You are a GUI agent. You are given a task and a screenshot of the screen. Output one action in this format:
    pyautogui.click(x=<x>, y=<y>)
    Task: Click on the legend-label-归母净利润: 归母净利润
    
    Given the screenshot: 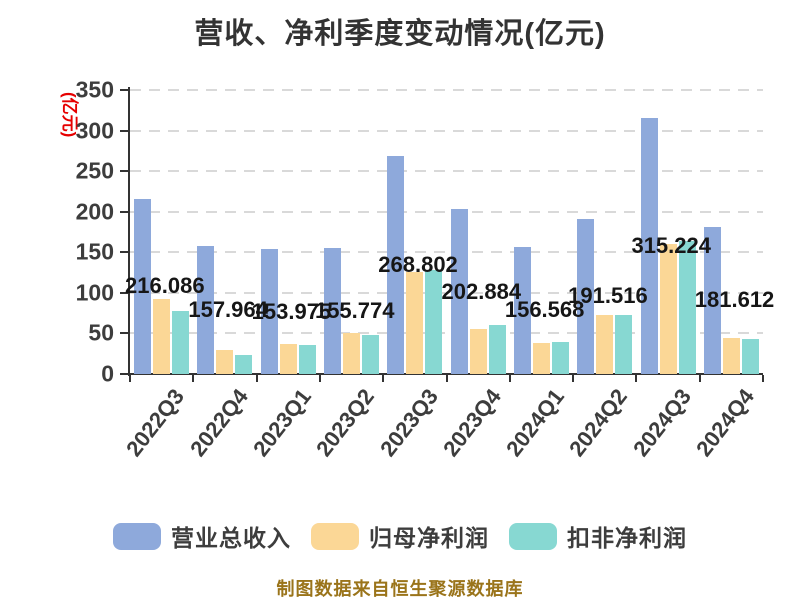 What is the action you would take?
    pyautogui.click(x=429, y=538)
    